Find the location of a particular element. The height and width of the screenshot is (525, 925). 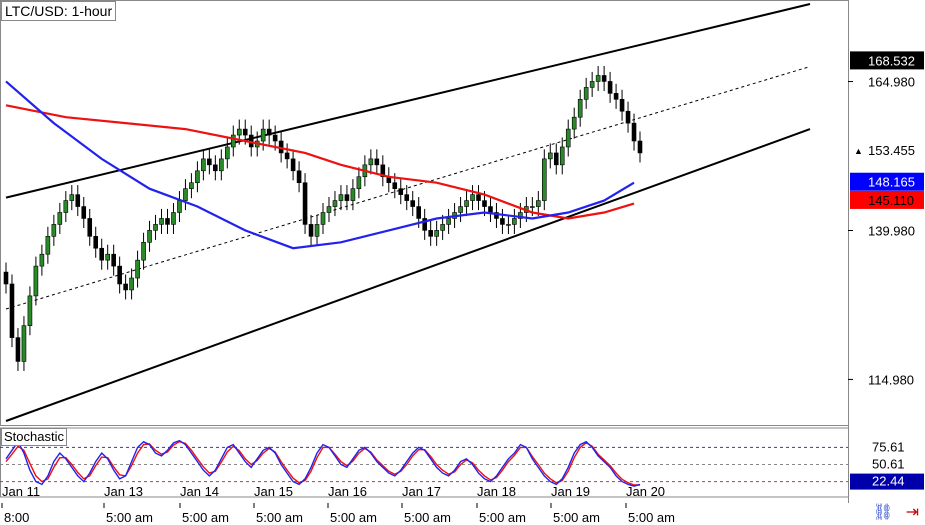

toolbar-icons: ⛓ ⇥ is located at coordinates (892, 513).